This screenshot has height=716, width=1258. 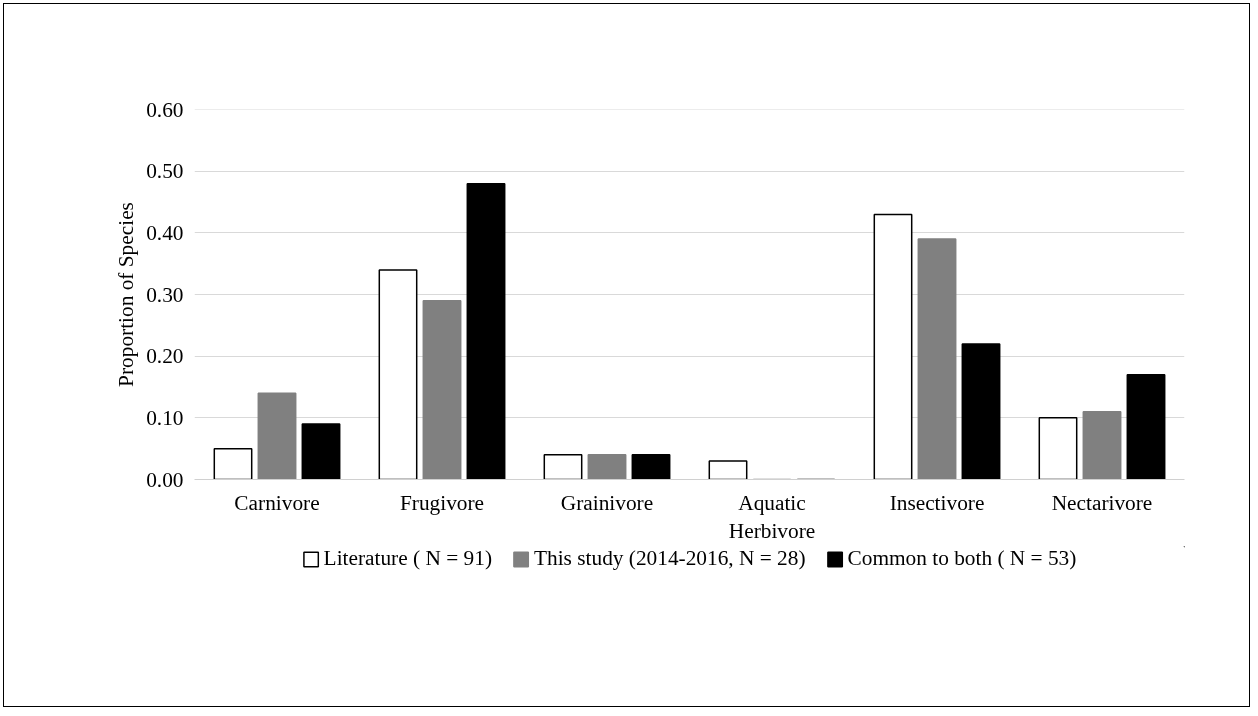 I want to click on x-tick-label: Insectivore, so click(x=937, y=502).